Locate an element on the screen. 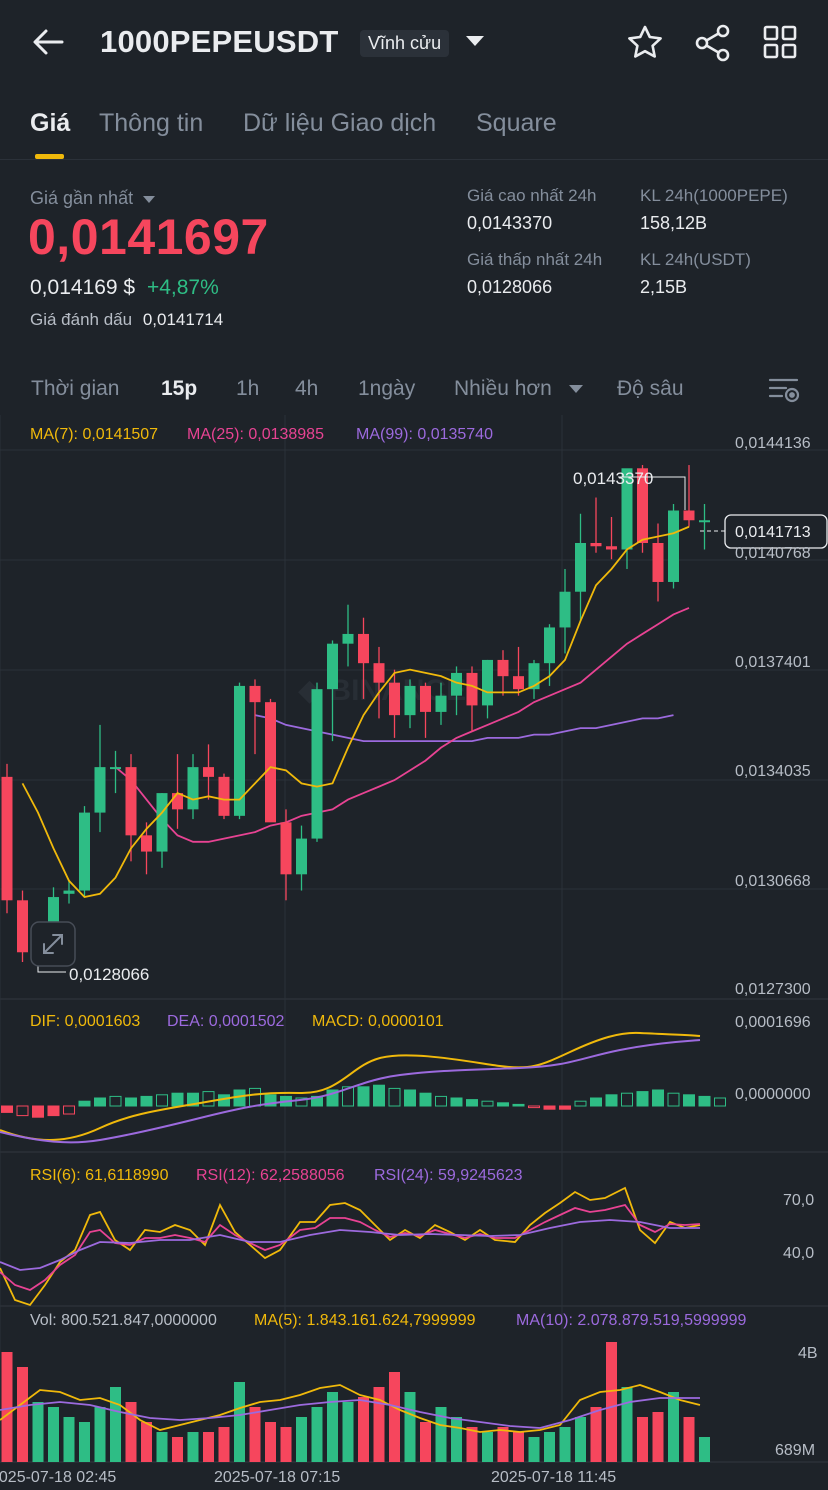 Image resolution: width=828 pixels, height=1490 pixels. tf-15m: 15p is located at coordinates (179, 388).